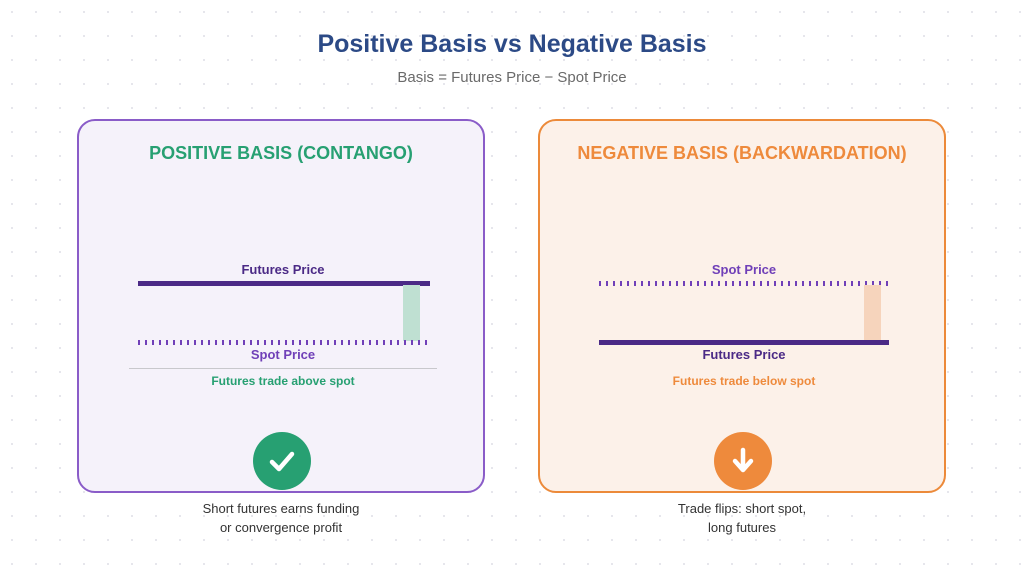 The image size is (1024, 576). I want to click on page-subtitle: Basis = Futures Price − Spot Price, so click(512, 77).